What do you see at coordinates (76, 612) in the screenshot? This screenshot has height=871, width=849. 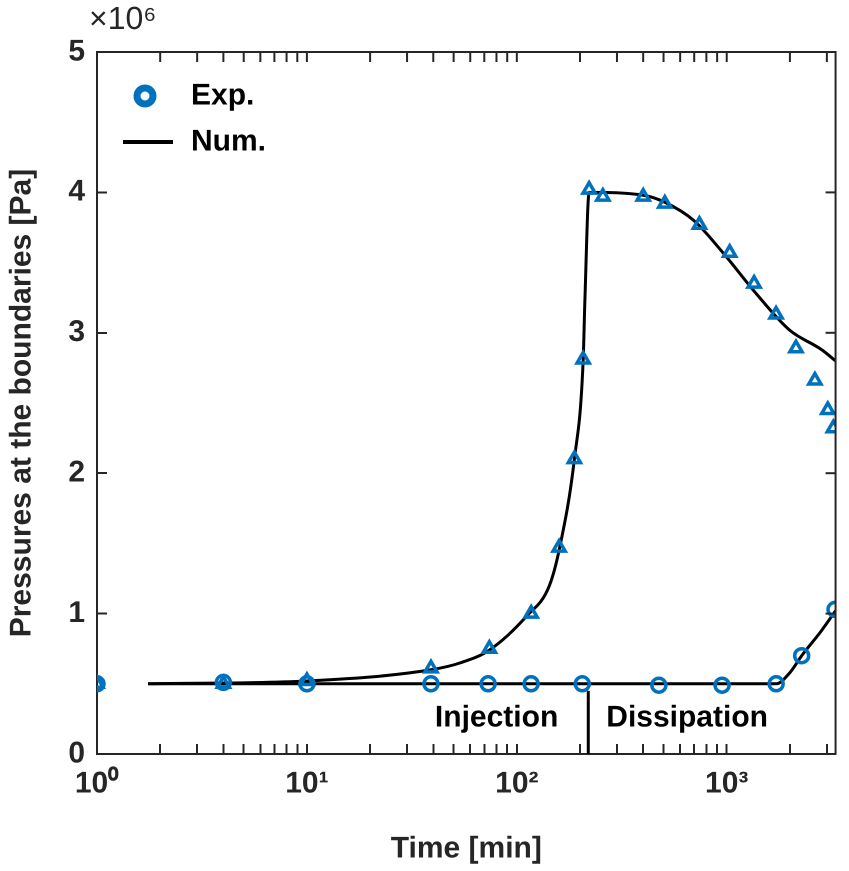 I see `y-tick-label: 1` at bounding box center [76, 612].